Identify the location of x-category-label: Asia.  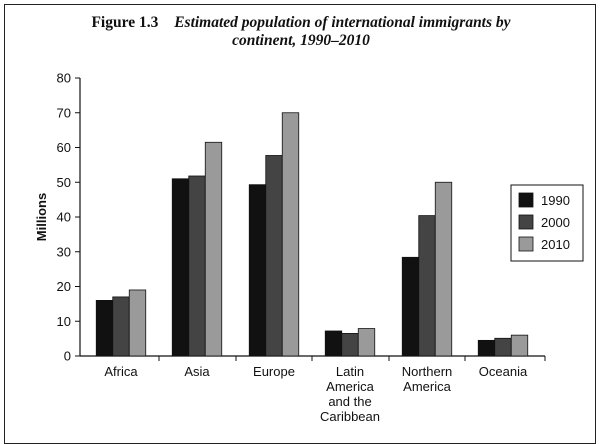
(197, 371).